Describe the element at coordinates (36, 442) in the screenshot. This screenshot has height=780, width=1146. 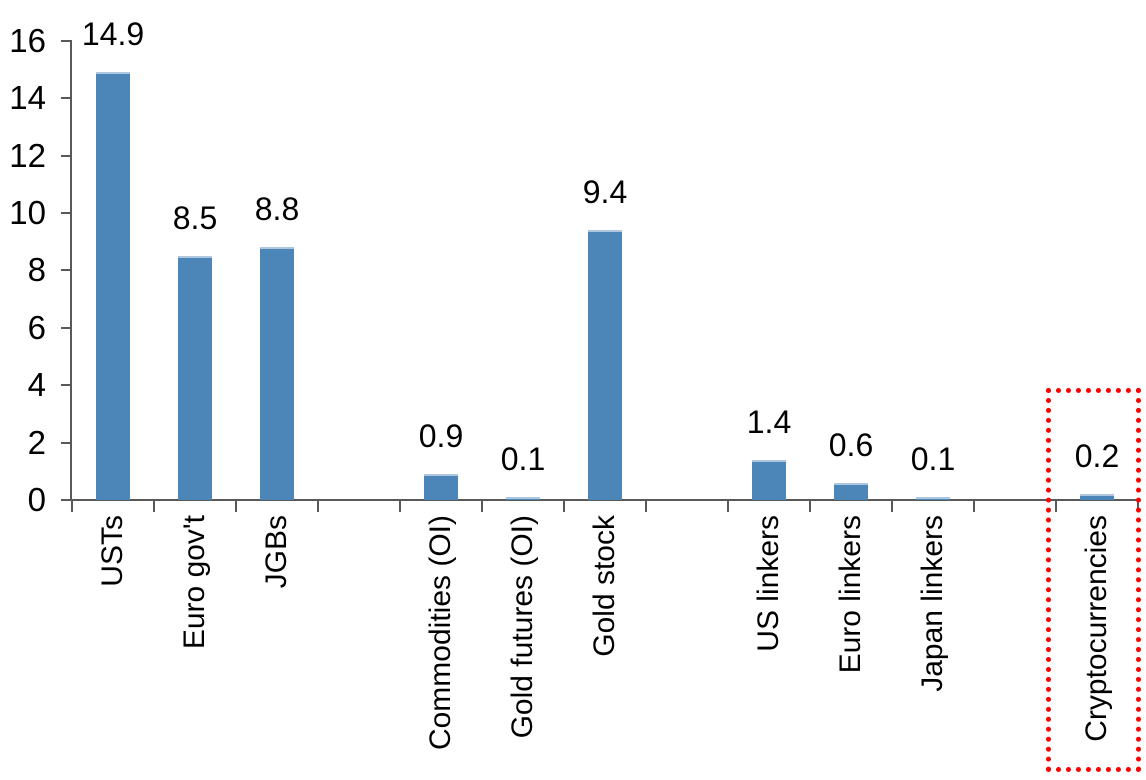
I see `y-tick-label: 2` at that location.